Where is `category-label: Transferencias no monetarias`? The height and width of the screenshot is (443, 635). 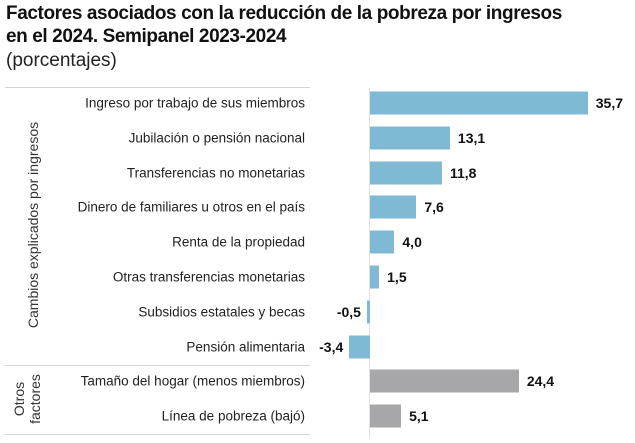 category-label: Transferencias no monetarias is located at coordinates (215, 173).